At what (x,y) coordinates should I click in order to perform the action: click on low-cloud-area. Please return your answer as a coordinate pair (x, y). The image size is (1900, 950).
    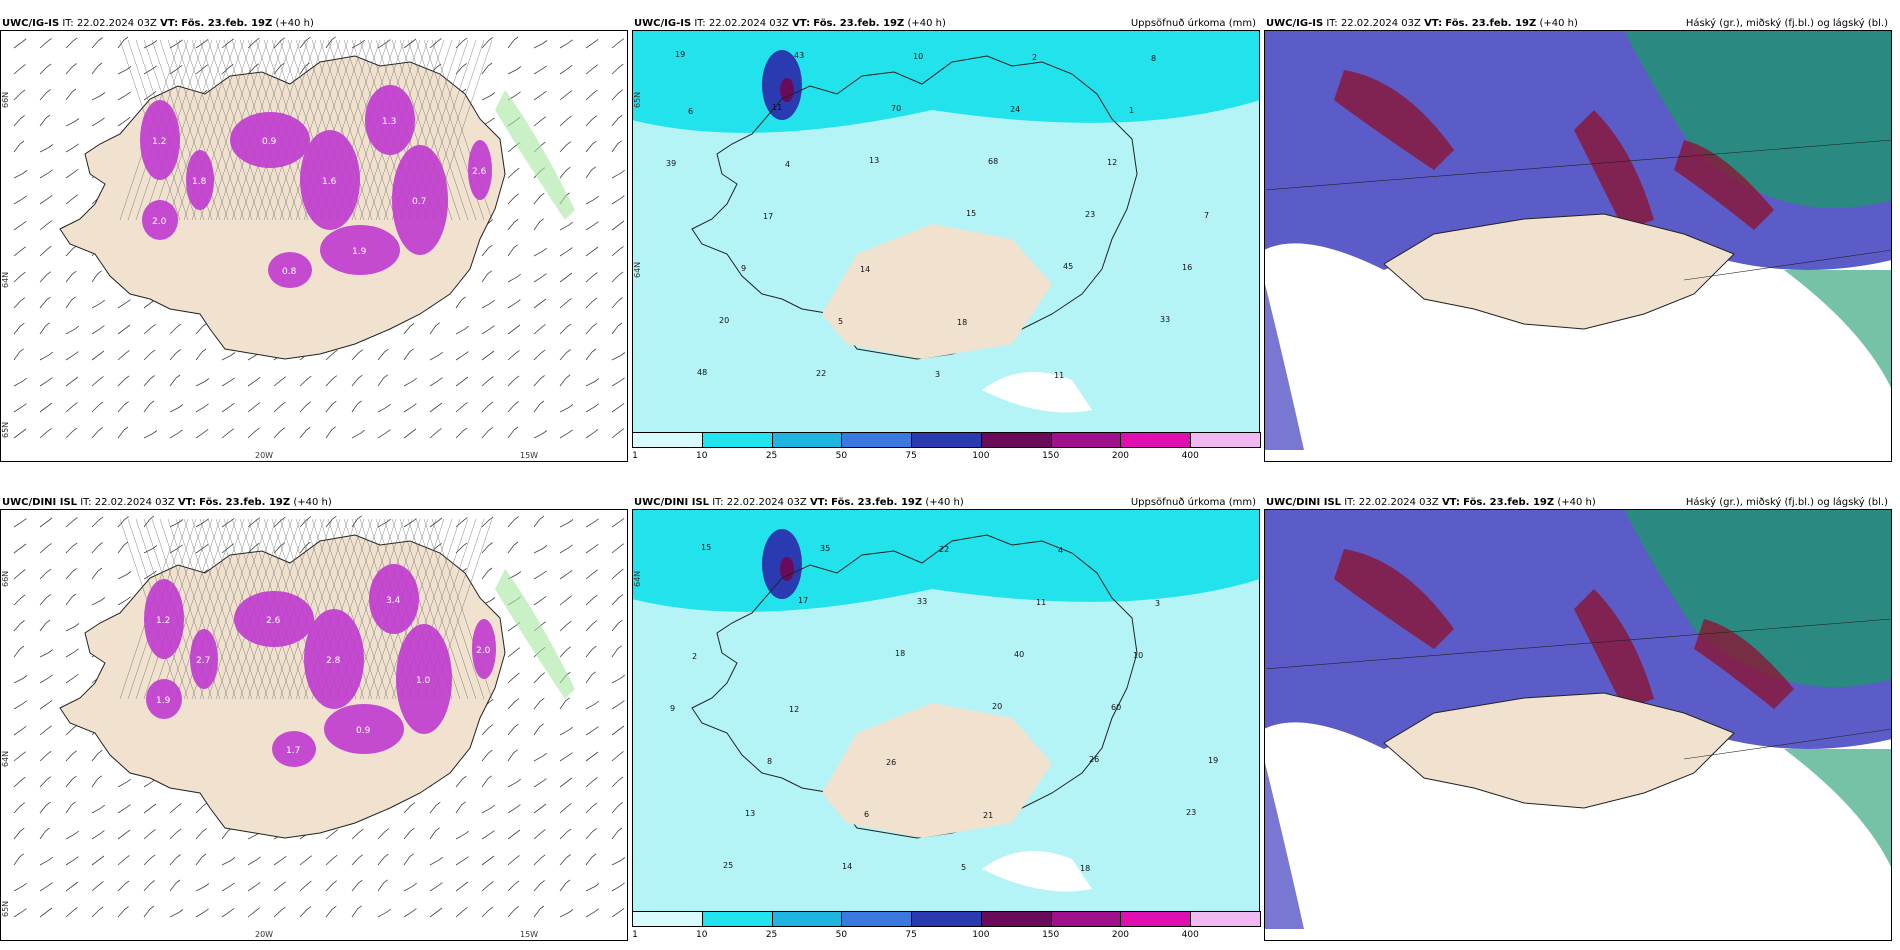
    Looking at the image, I should click on (1758, 119).